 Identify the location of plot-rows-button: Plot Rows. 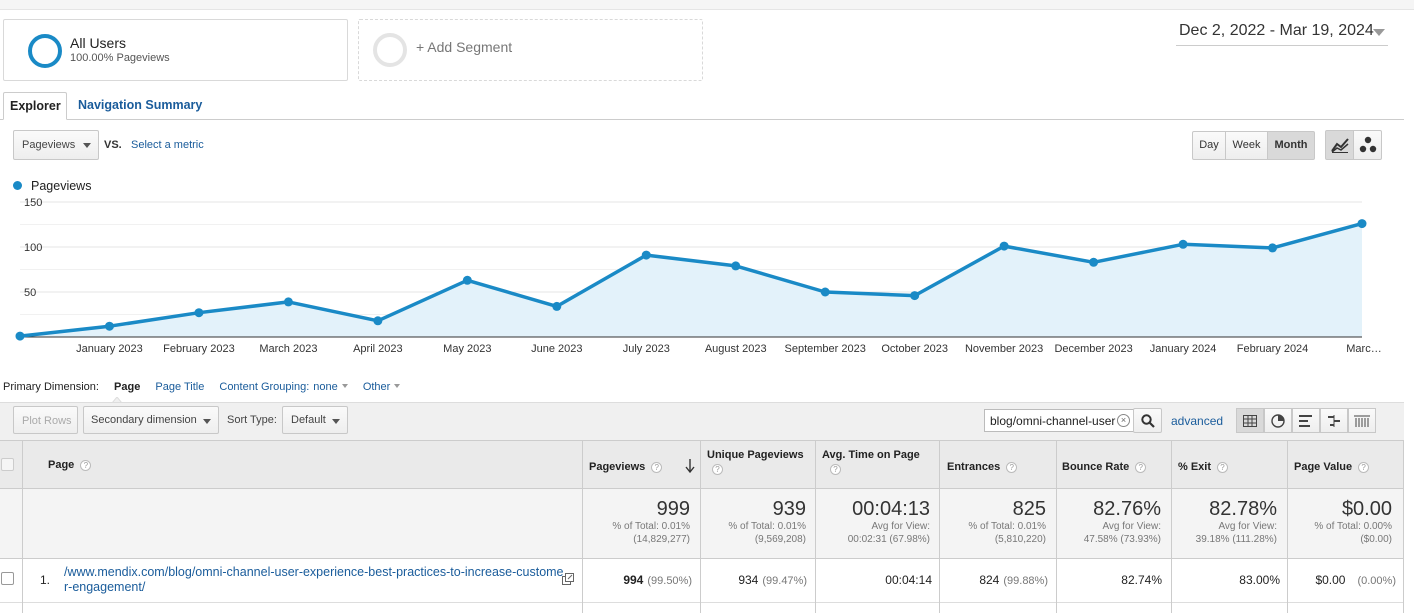
(45, 420).